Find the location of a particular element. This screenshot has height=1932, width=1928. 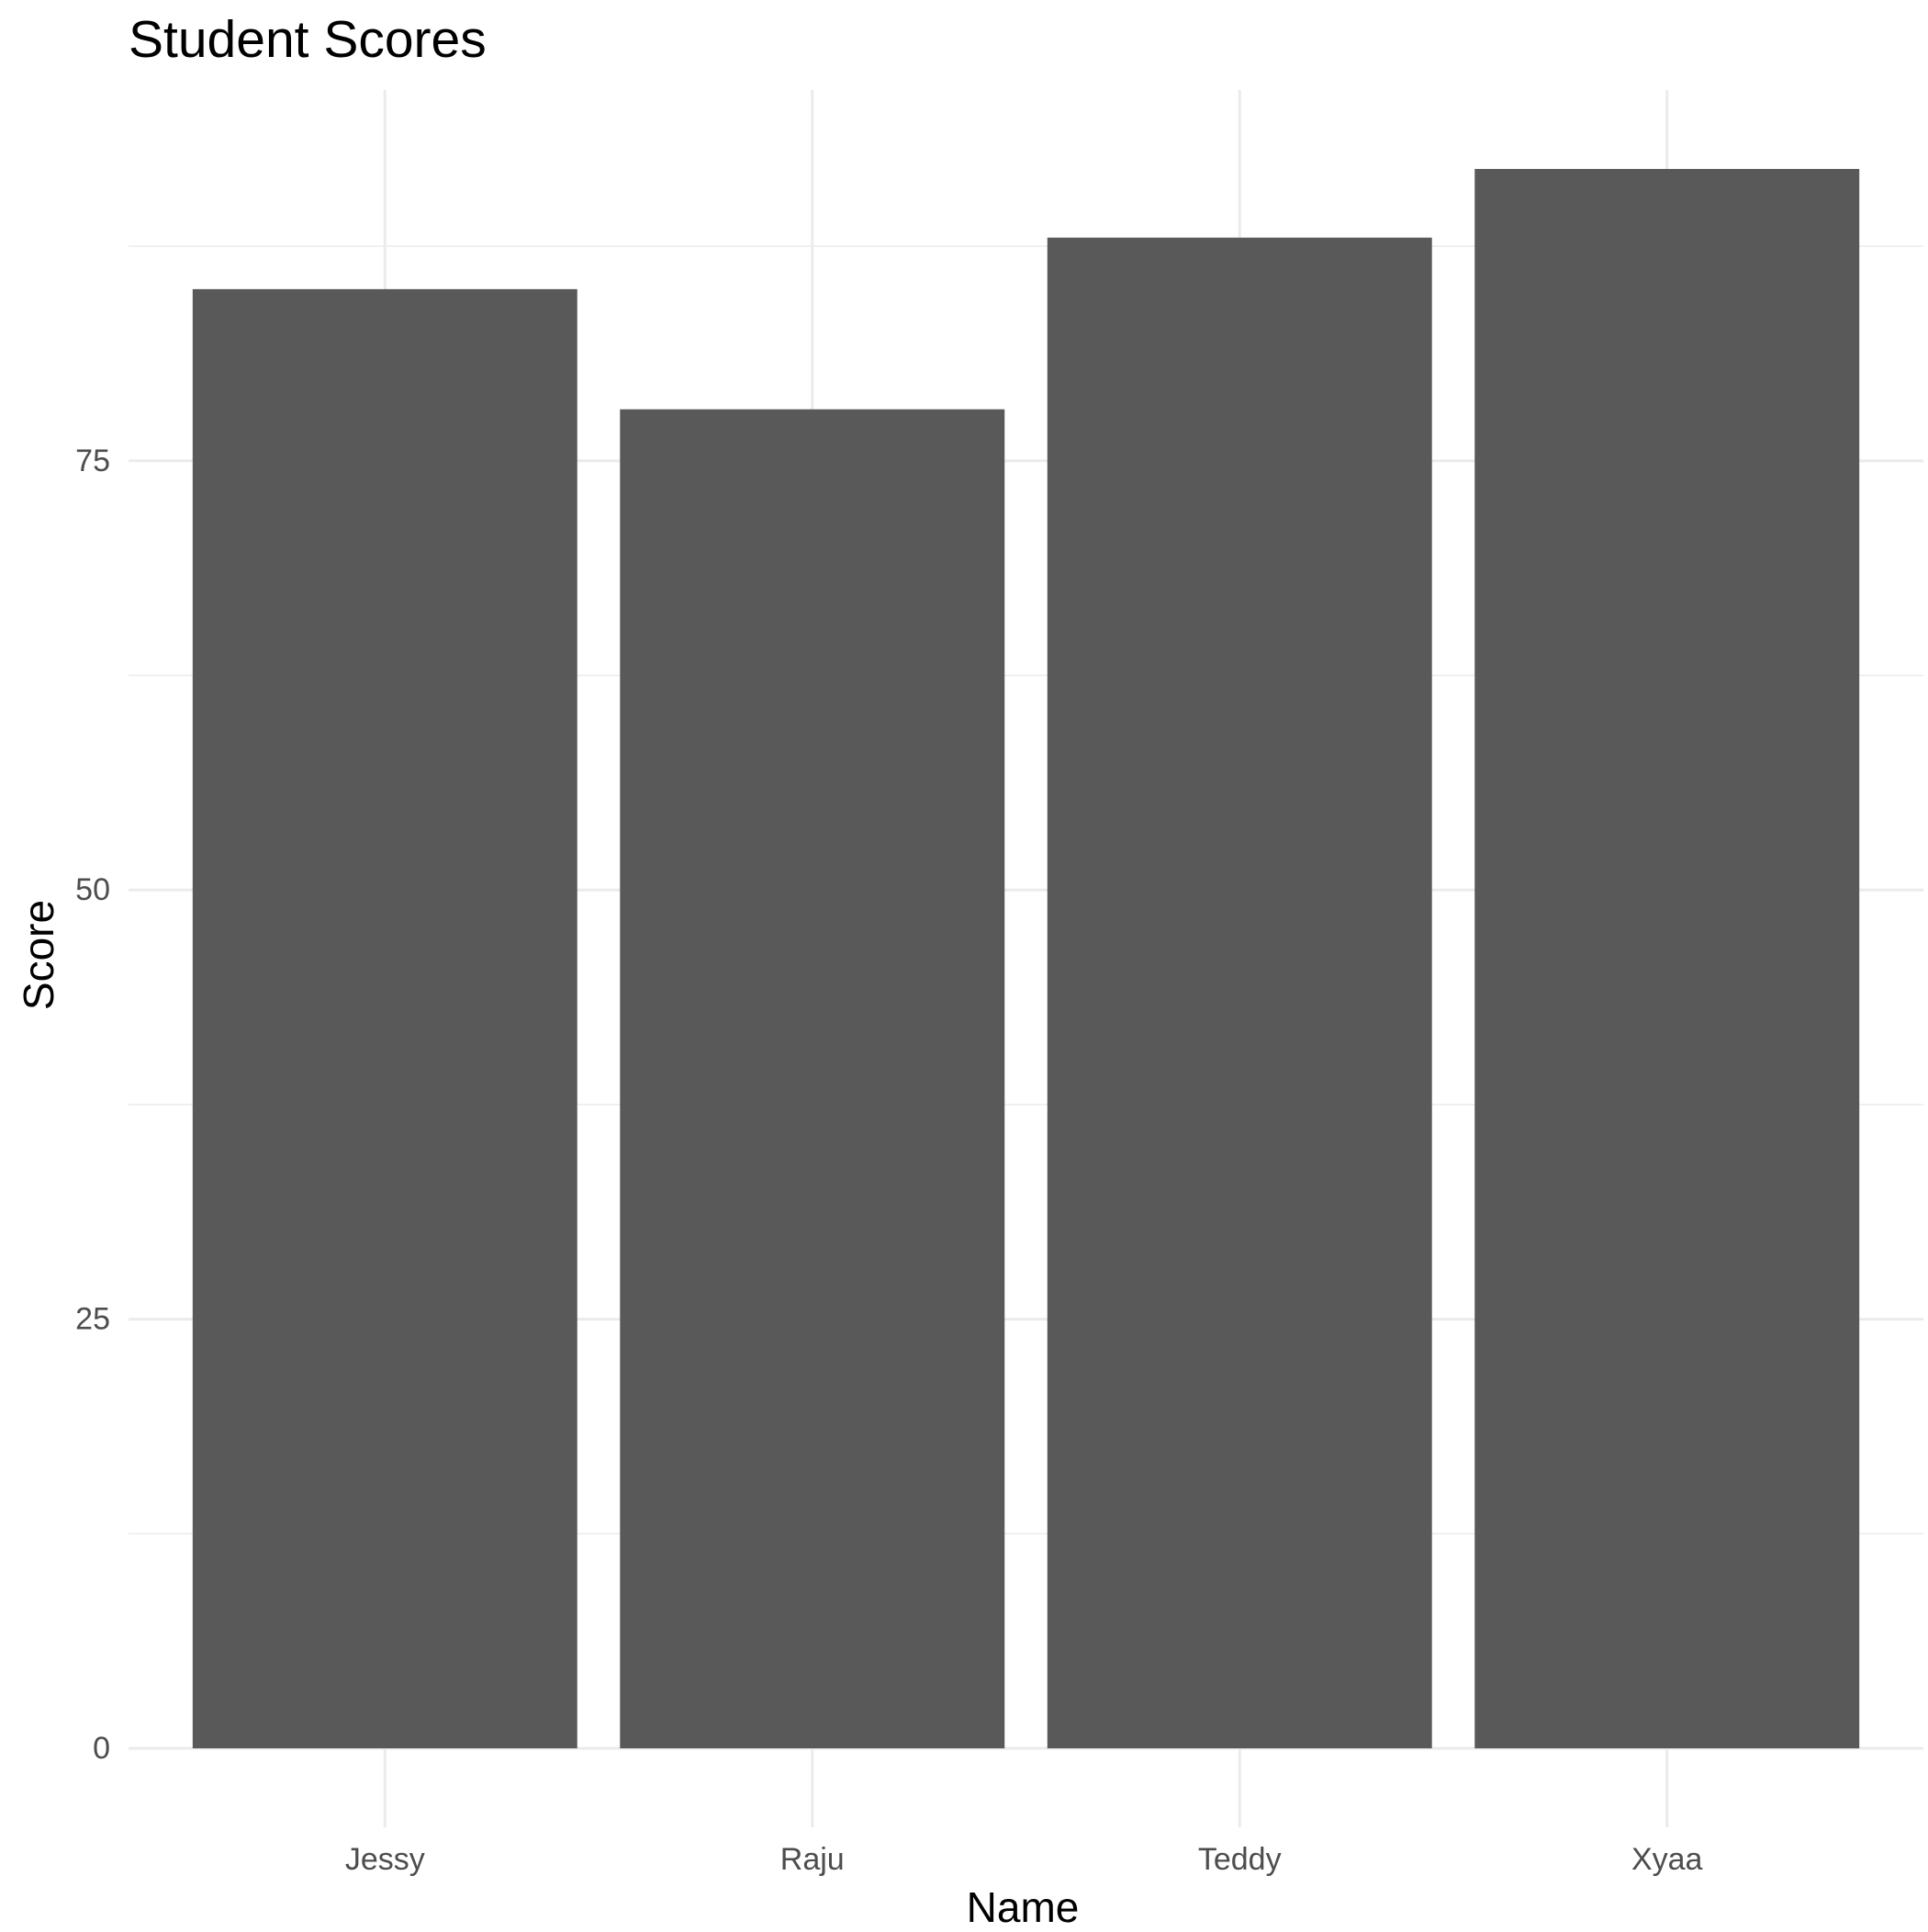

x-axis-title: Name is located at coordinates (1023, 1907).